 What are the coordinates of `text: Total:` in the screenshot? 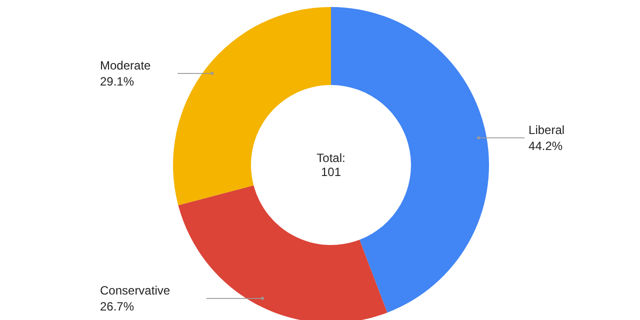 It's located at (331, 158).